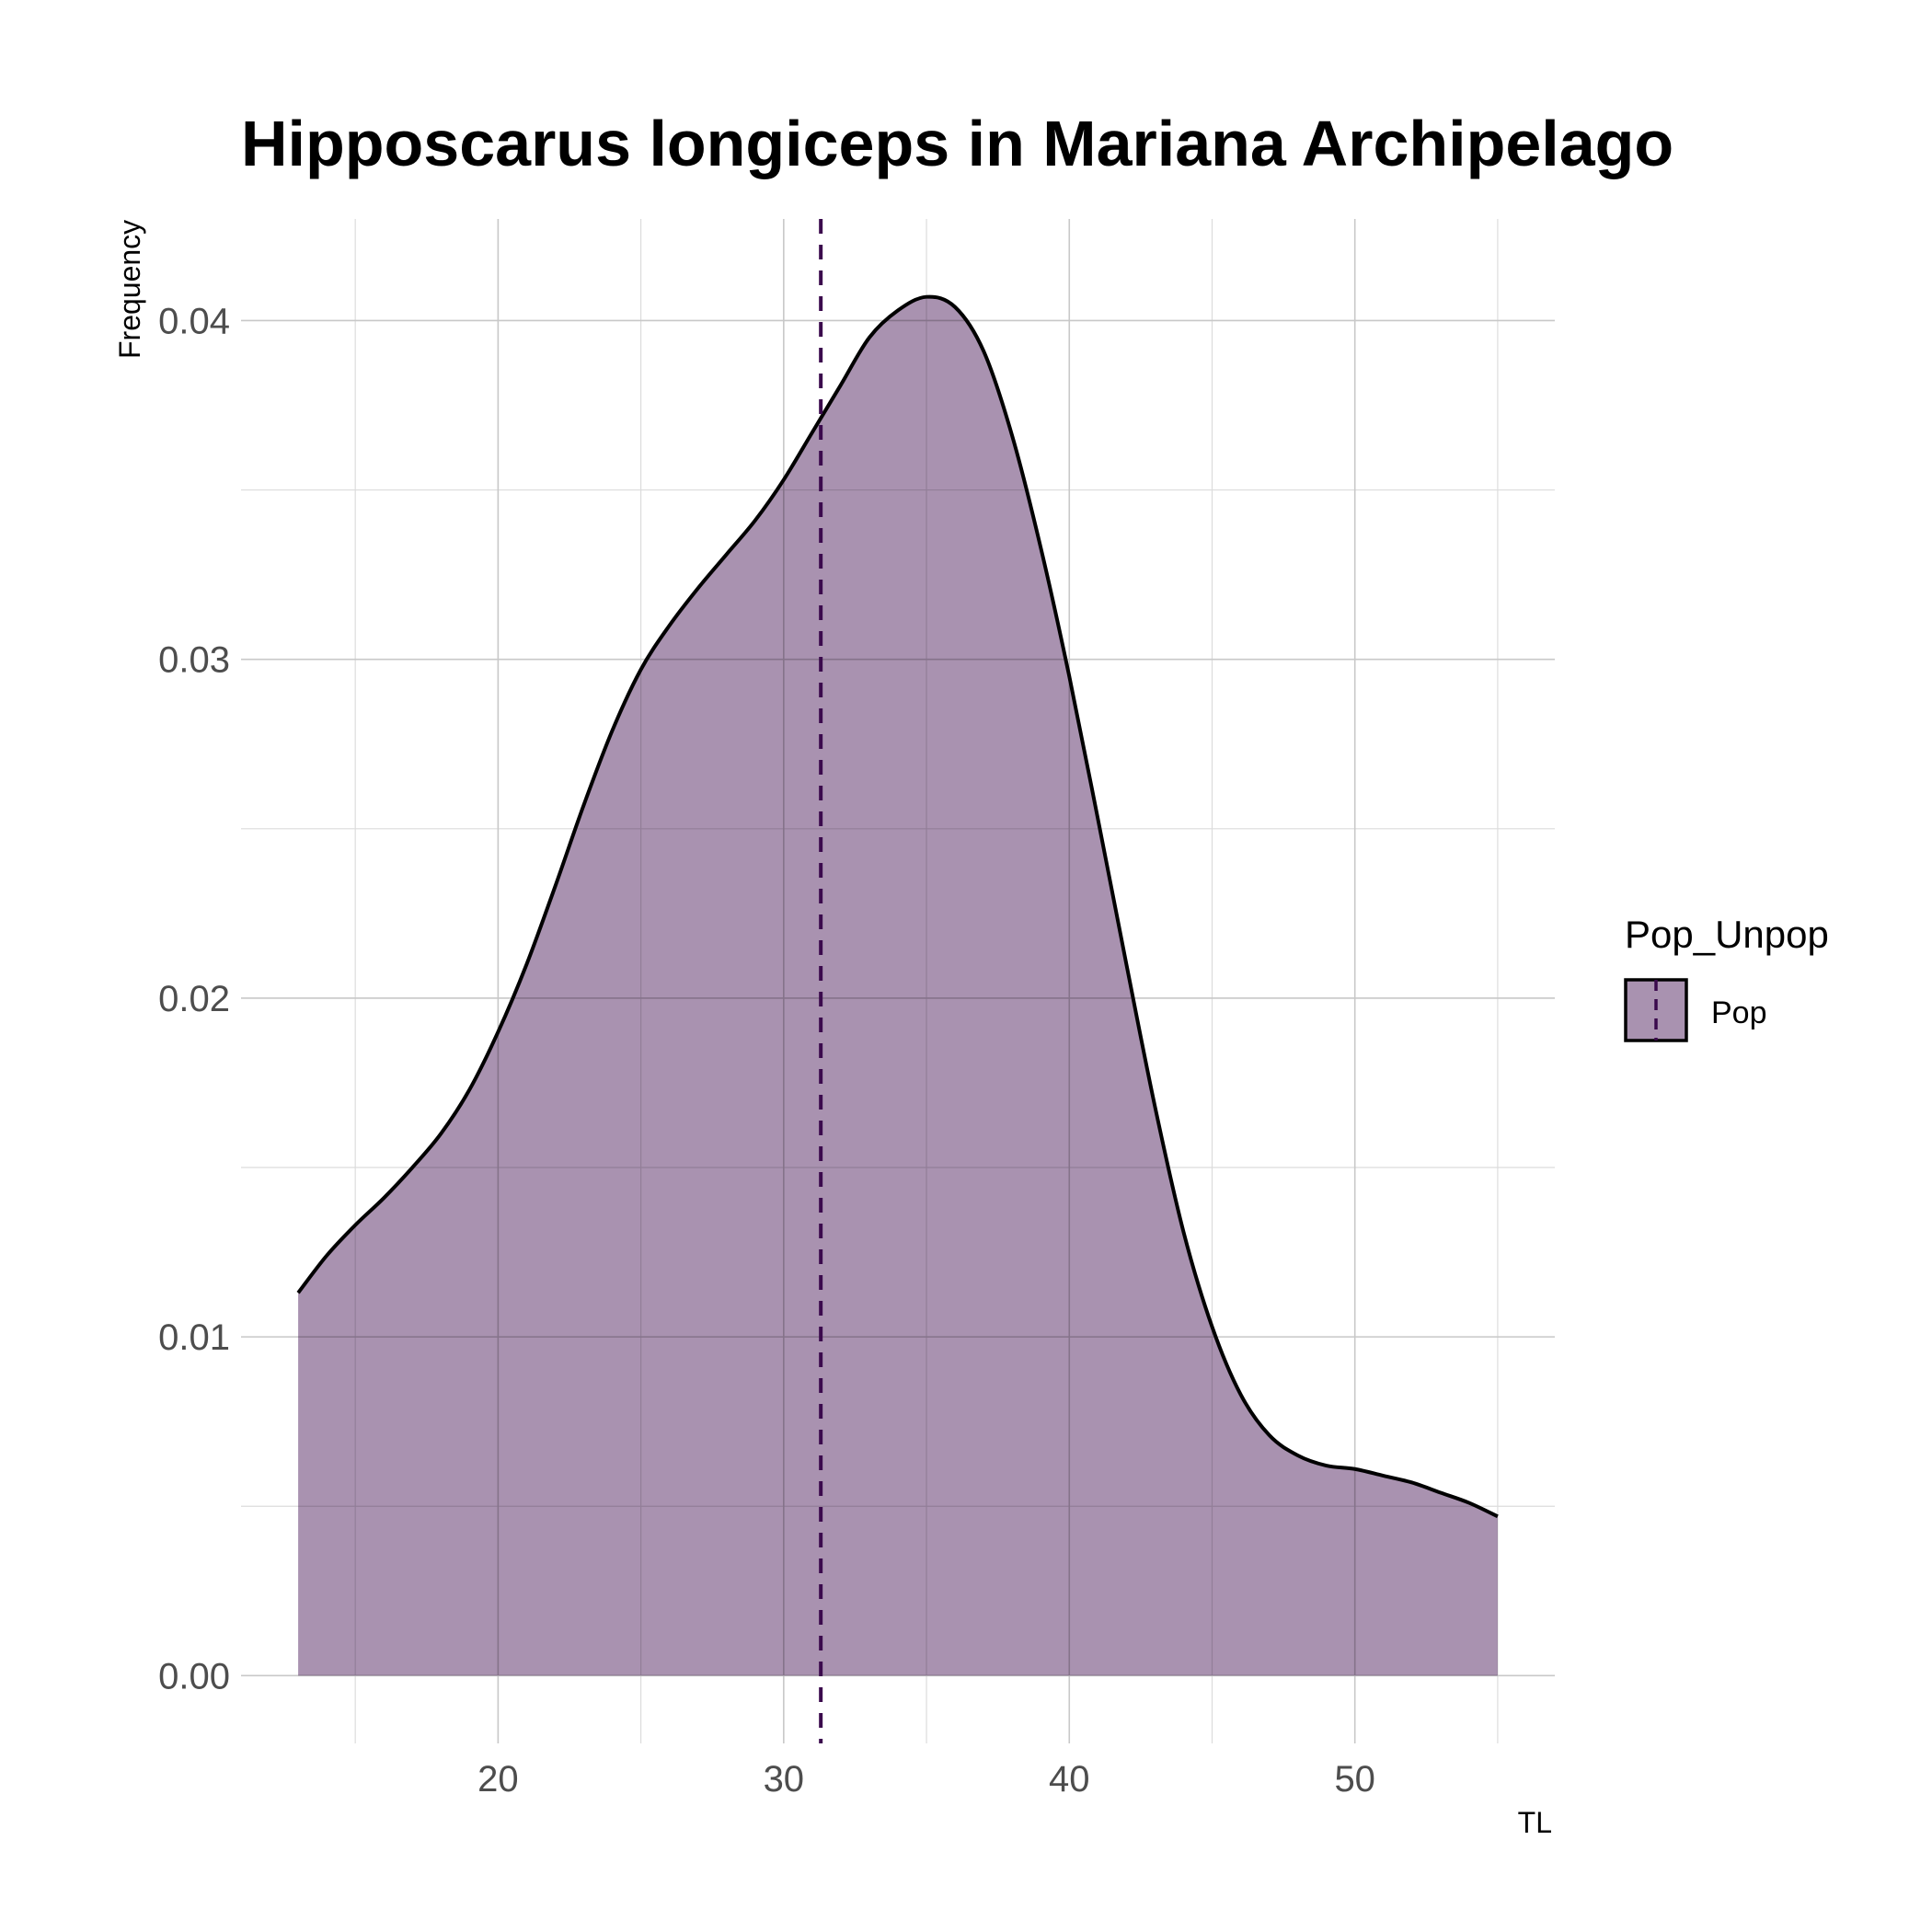 Image resolution: width=1932 pixels, height=1932 pixels. I want to click on x-tick-label: 20, so click(498, 1779).